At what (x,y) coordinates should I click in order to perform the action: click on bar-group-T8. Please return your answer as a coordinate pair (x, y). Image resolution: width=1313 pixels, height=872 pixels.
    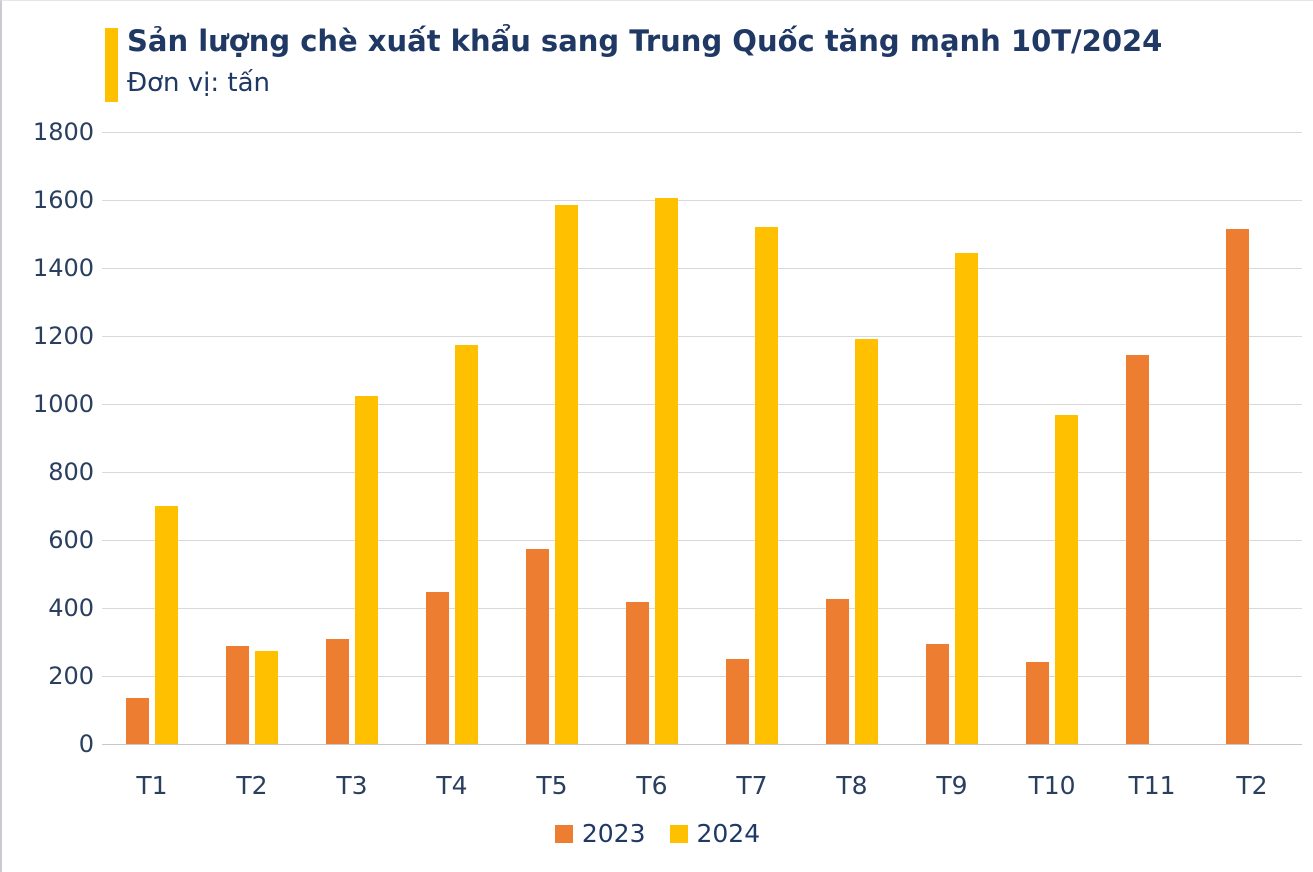
    Looking at the image, I should click on (852, 438).